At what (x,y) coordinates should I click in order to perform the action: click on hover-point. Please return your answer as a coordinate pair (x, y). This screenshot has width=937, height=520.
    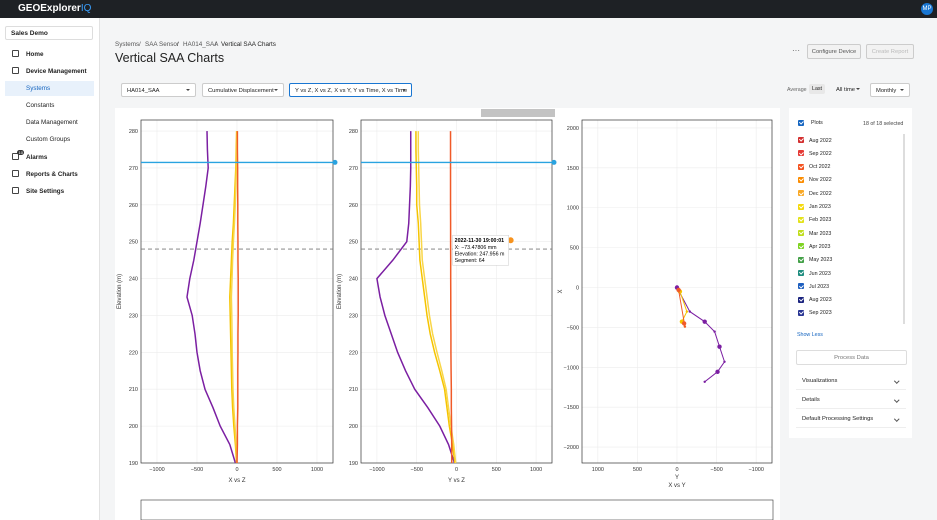
    Looking at the image, I should click on (510, 240).